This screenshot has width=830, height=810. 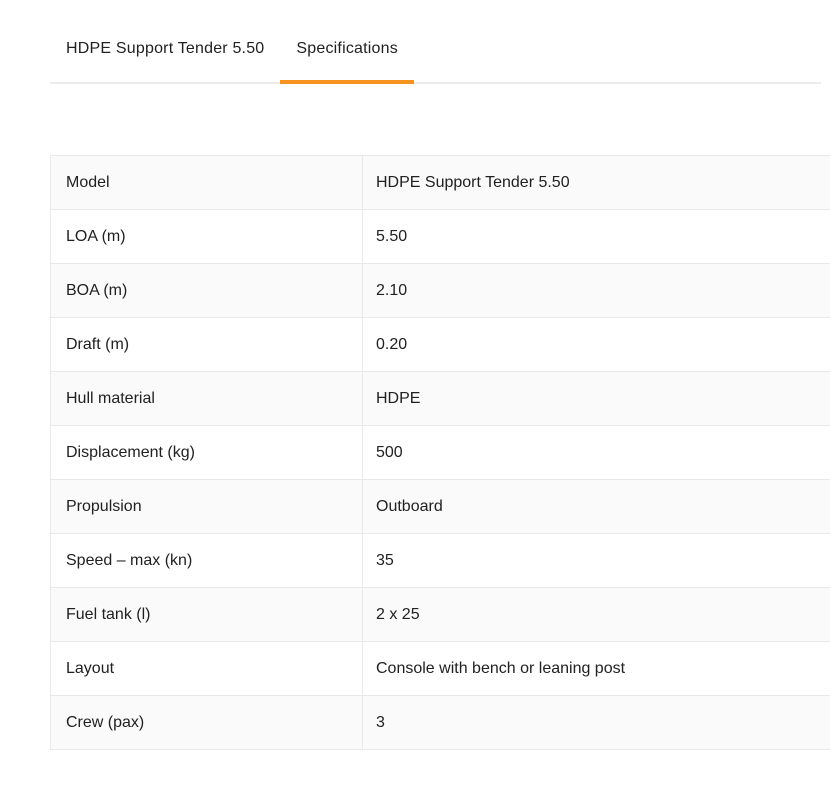 I want to click on spec-label: Layout, so click(x=206, y=668).